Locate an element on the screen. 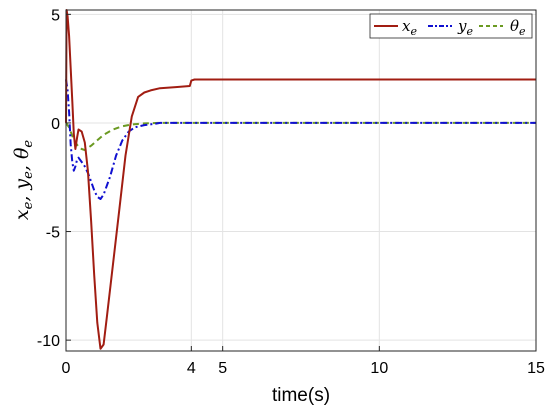 This screenshot has width=550, height=410. legend-label-1: ye is located at coordinates (465, 27).